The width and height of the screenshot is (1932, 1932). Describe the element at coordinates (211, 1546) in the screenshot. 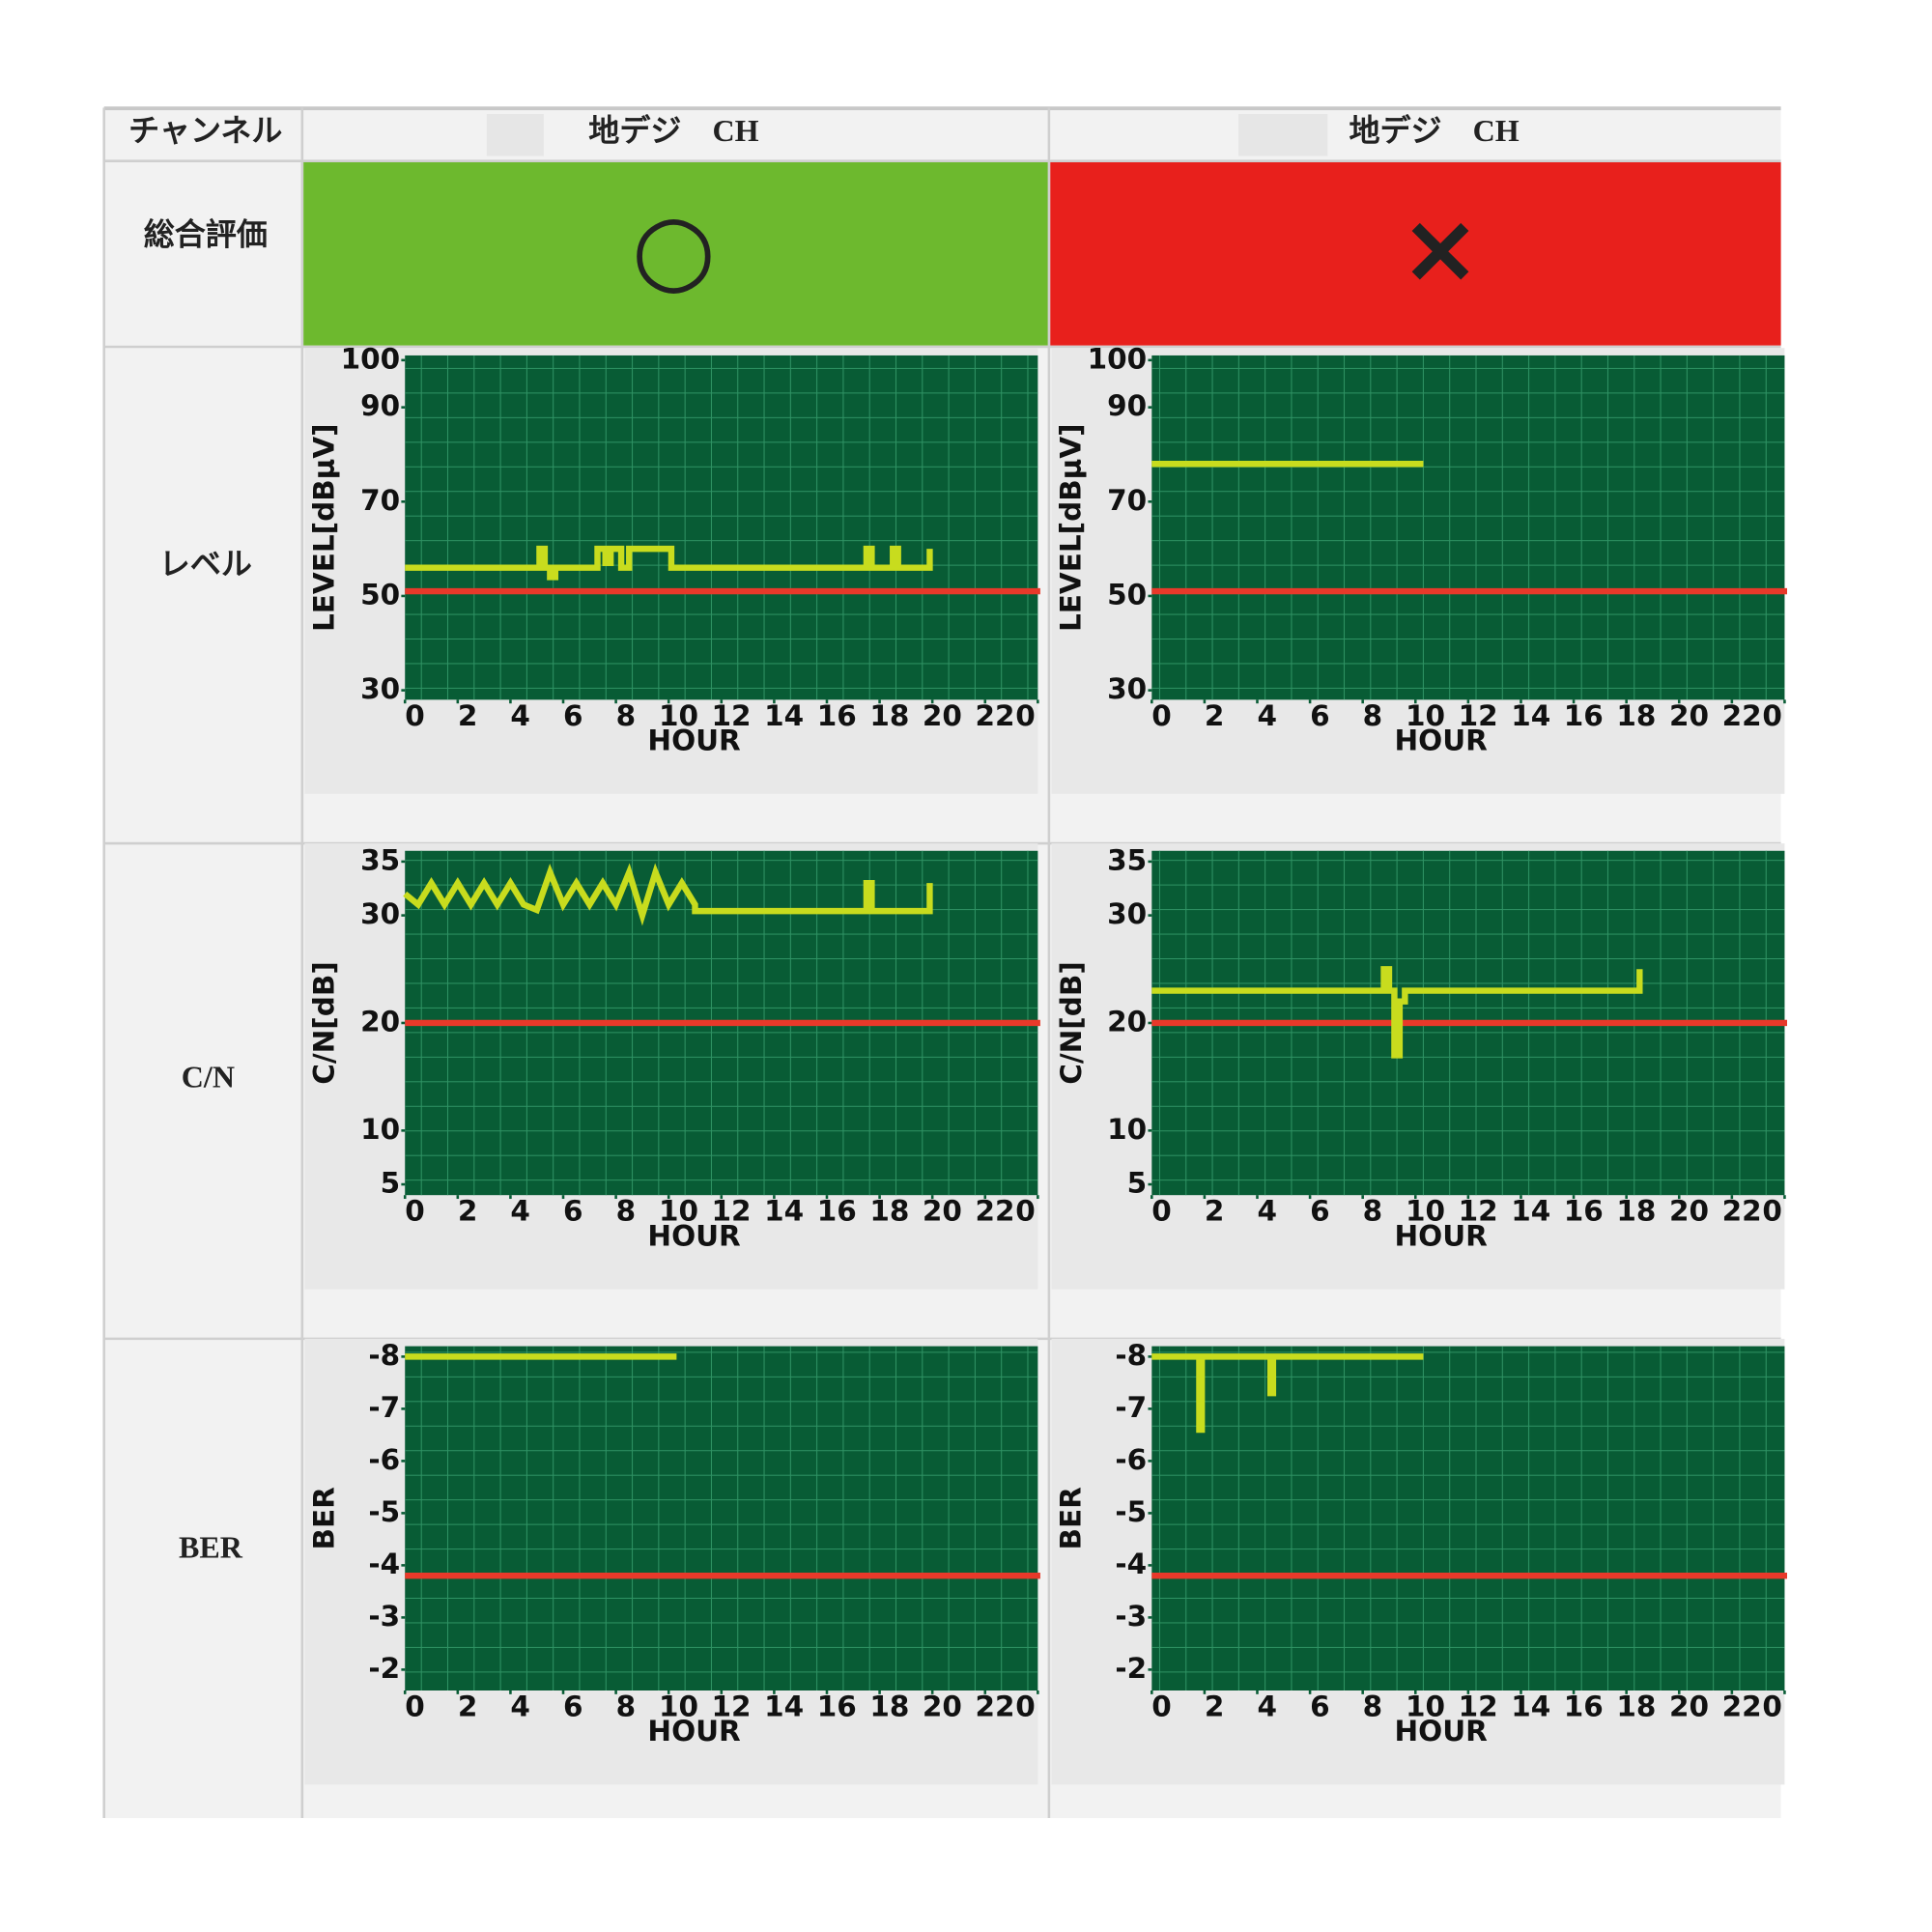

I see `row-label: BER` at that location.